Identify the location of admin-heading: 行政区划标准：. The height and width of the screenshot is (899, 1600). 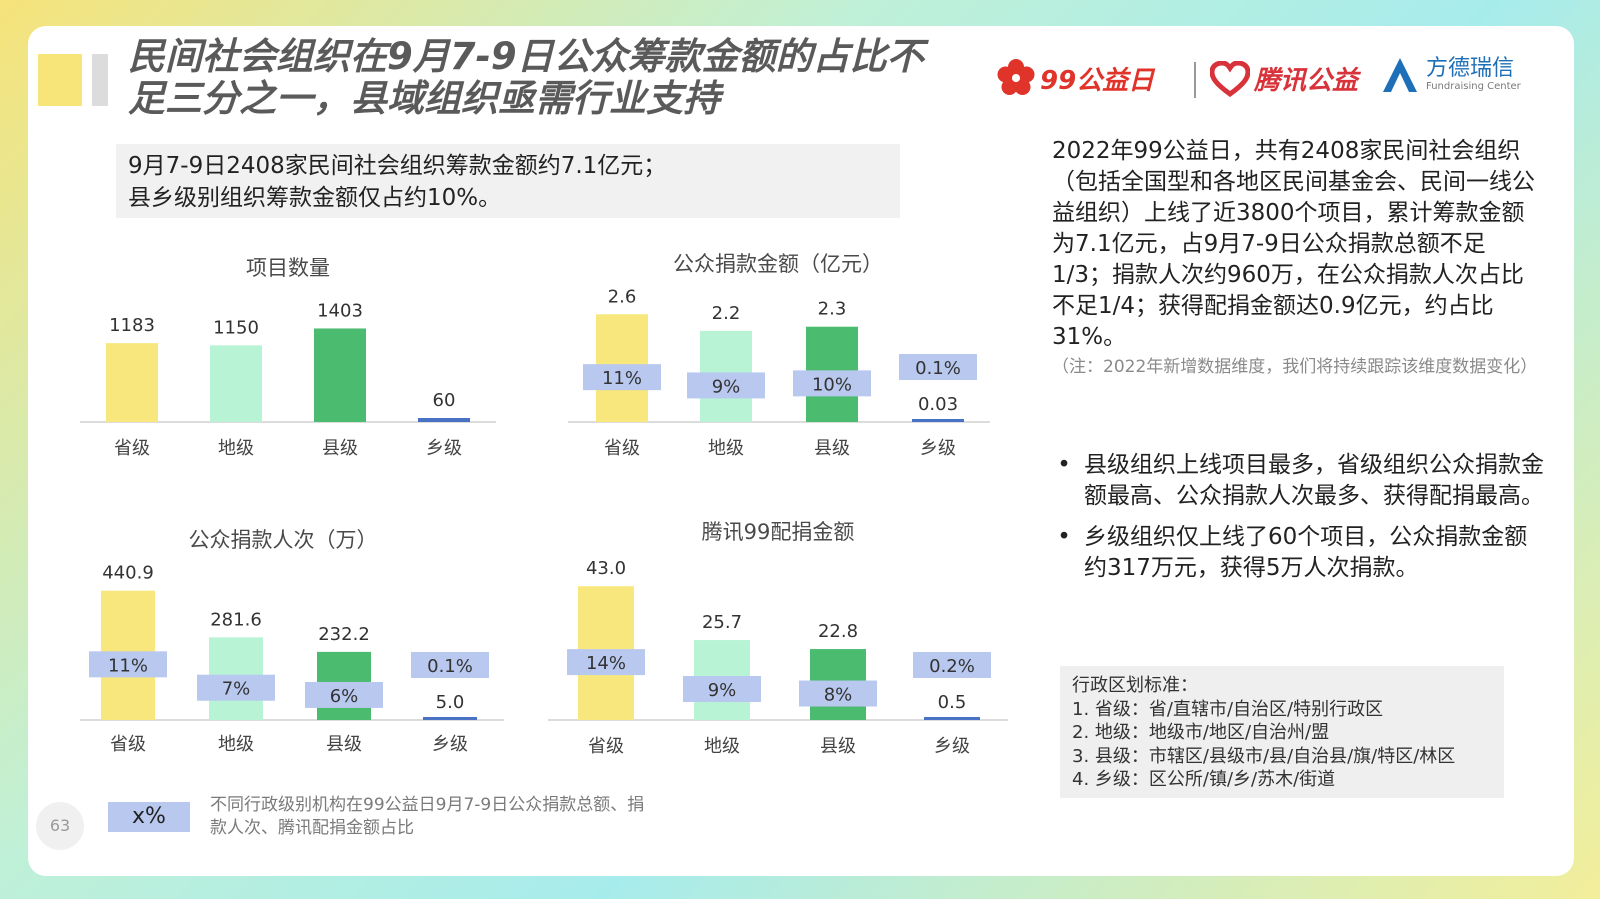
(1135, 685).